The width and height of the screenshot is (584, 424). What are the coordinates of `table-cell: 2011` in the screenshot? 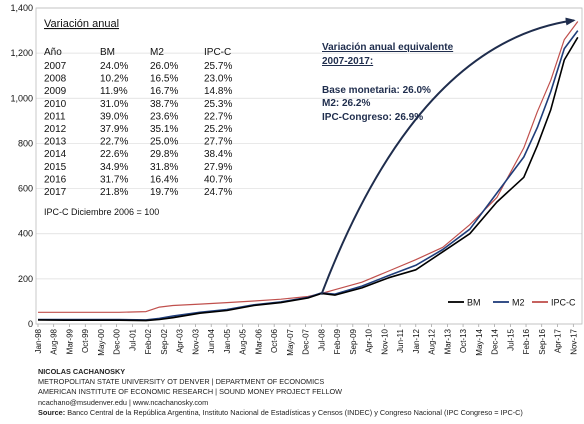 It's located at (55, 116).